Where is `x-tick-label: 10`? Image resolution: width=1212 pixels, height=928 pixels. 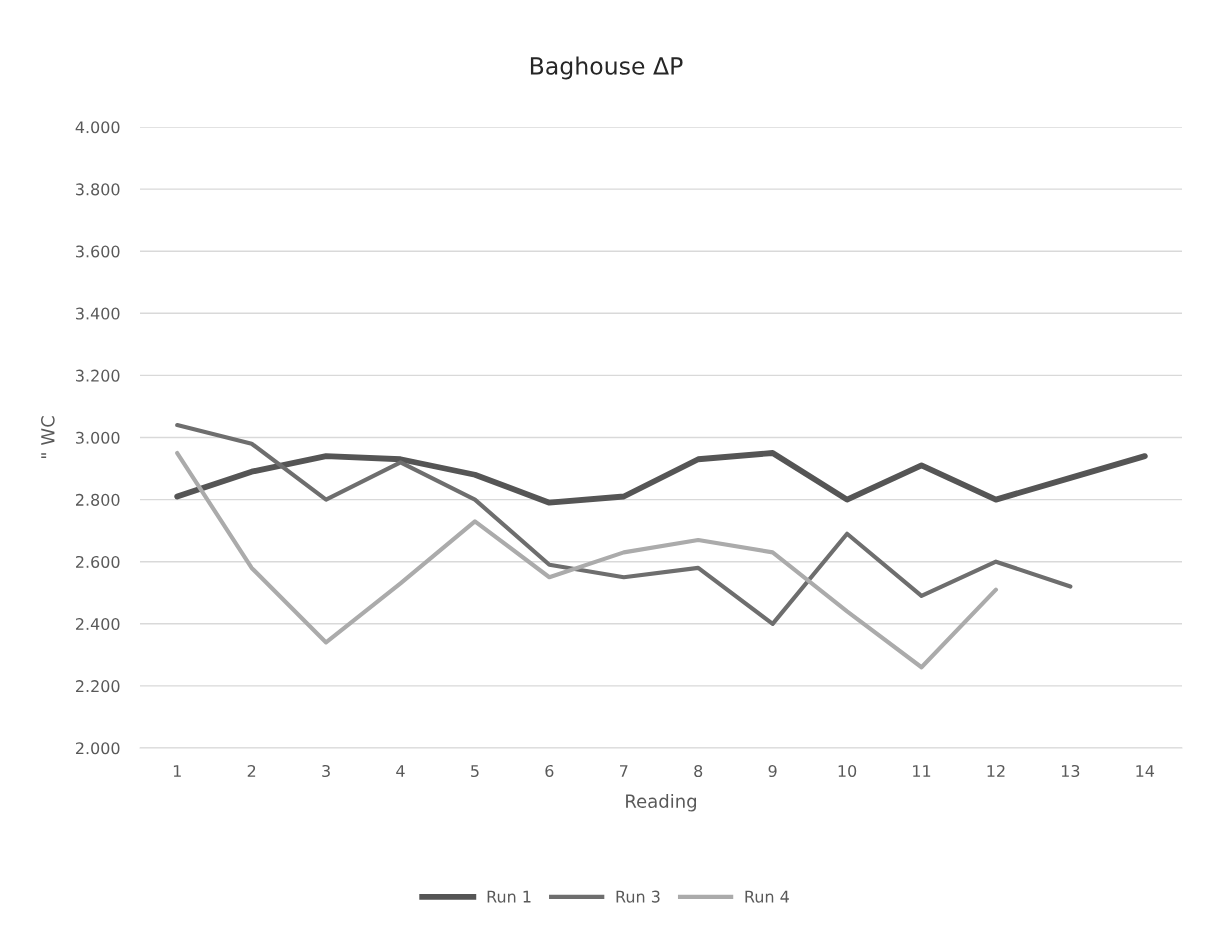
x-tick-label: 10 is located at coordinates (847, 771).